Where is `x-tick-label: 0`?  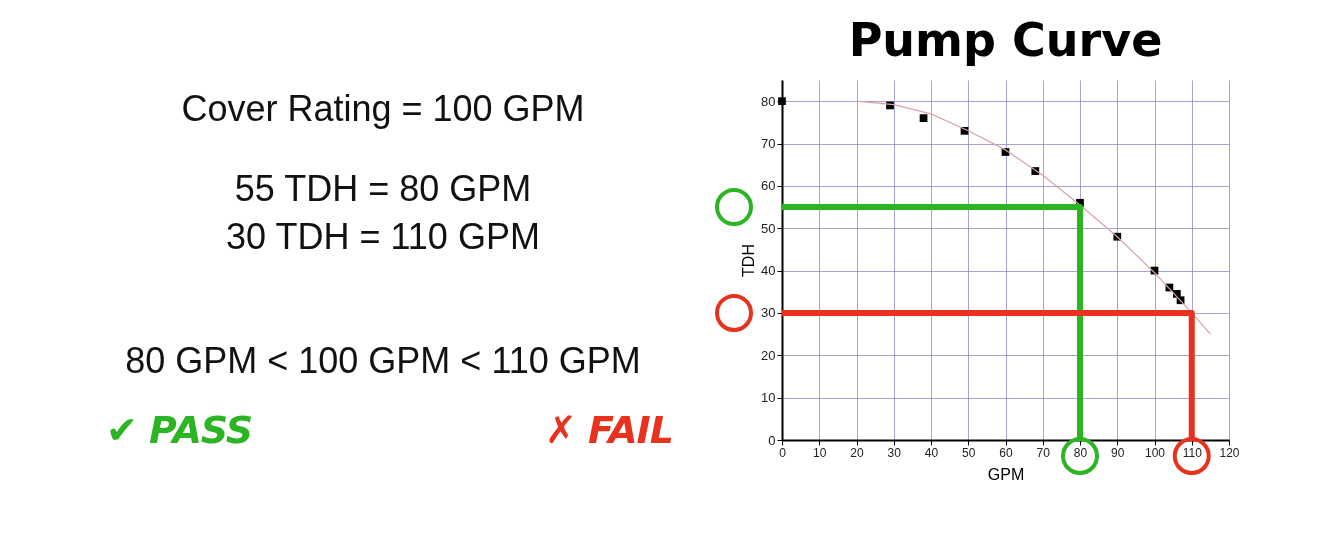 x-tick-label: 0 is located at coordinates (783, 452).